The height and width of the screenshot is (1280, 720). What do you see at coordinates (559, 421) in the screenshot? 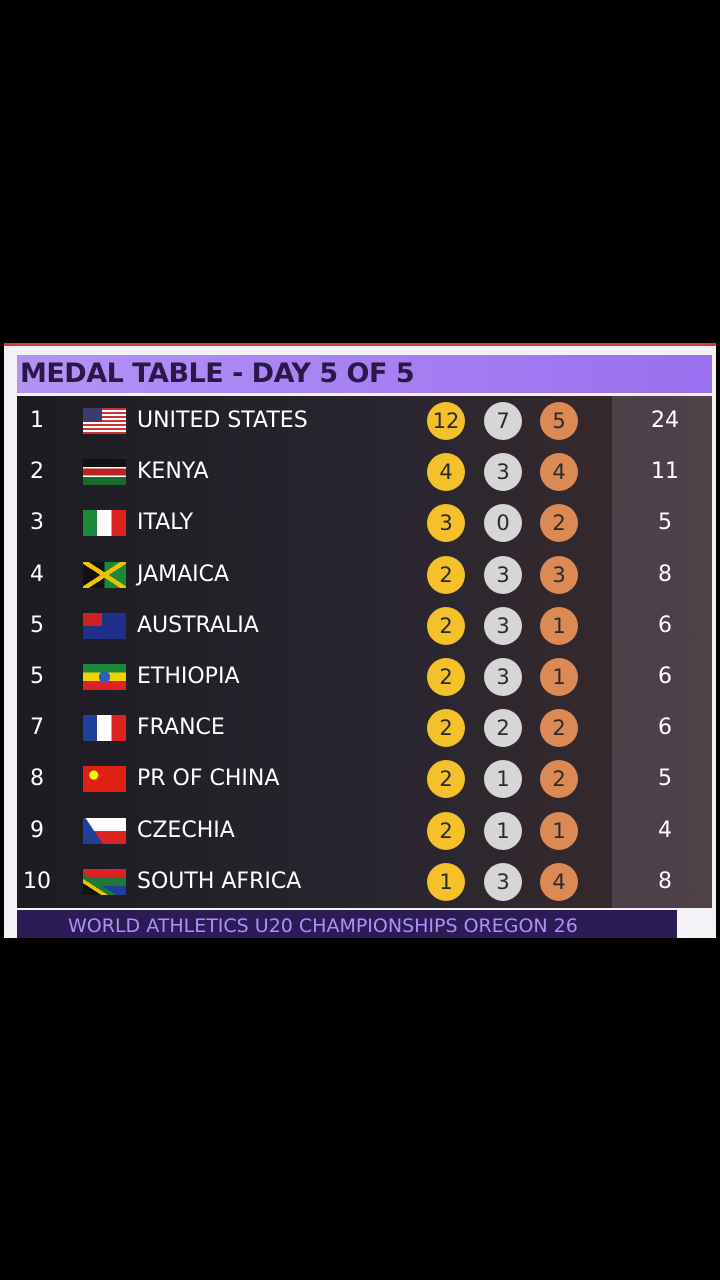
I see `bronze-count: 5` at bounding box center [559, 421].